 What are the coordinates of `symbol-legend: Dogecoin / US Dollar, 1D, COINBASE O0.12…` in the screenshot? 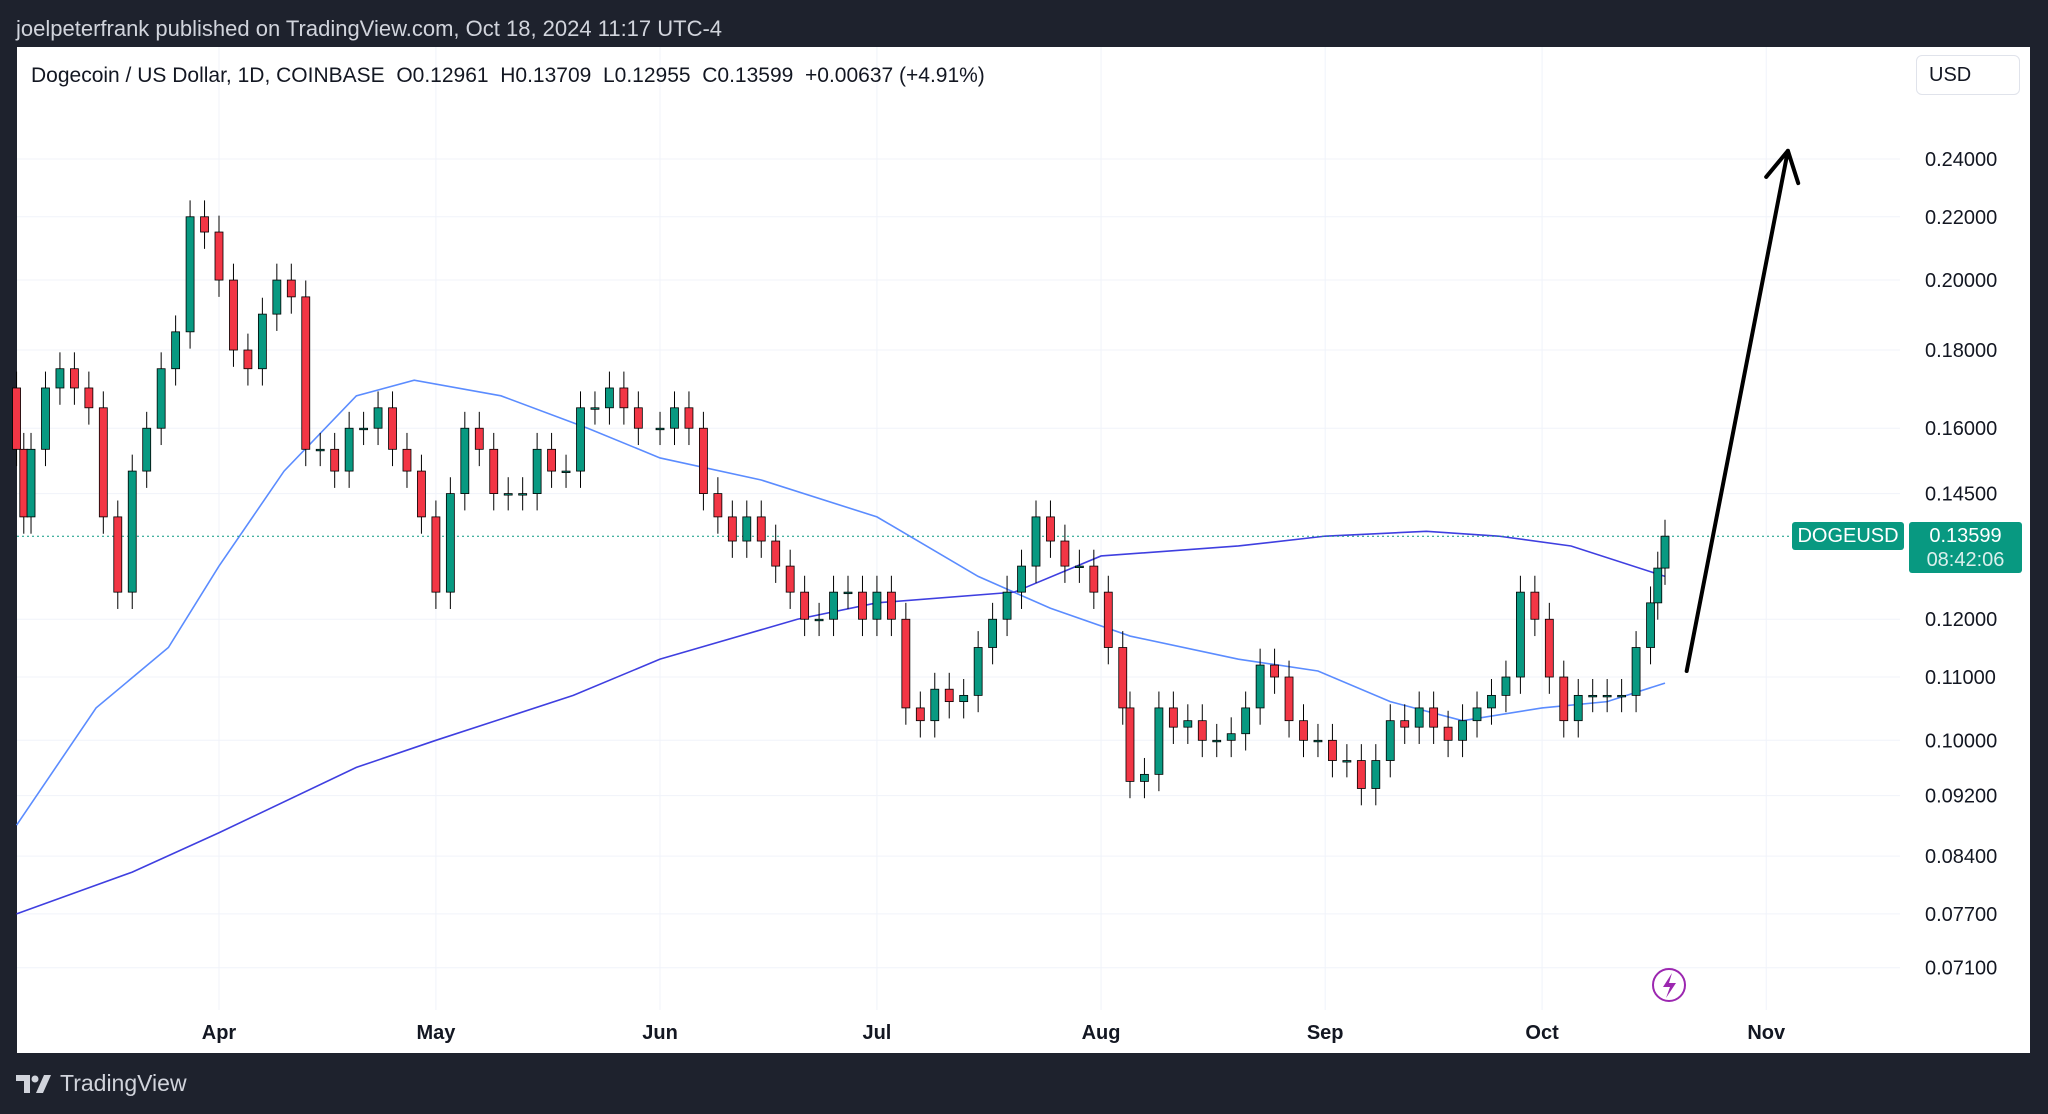 It's located at (508, 76).